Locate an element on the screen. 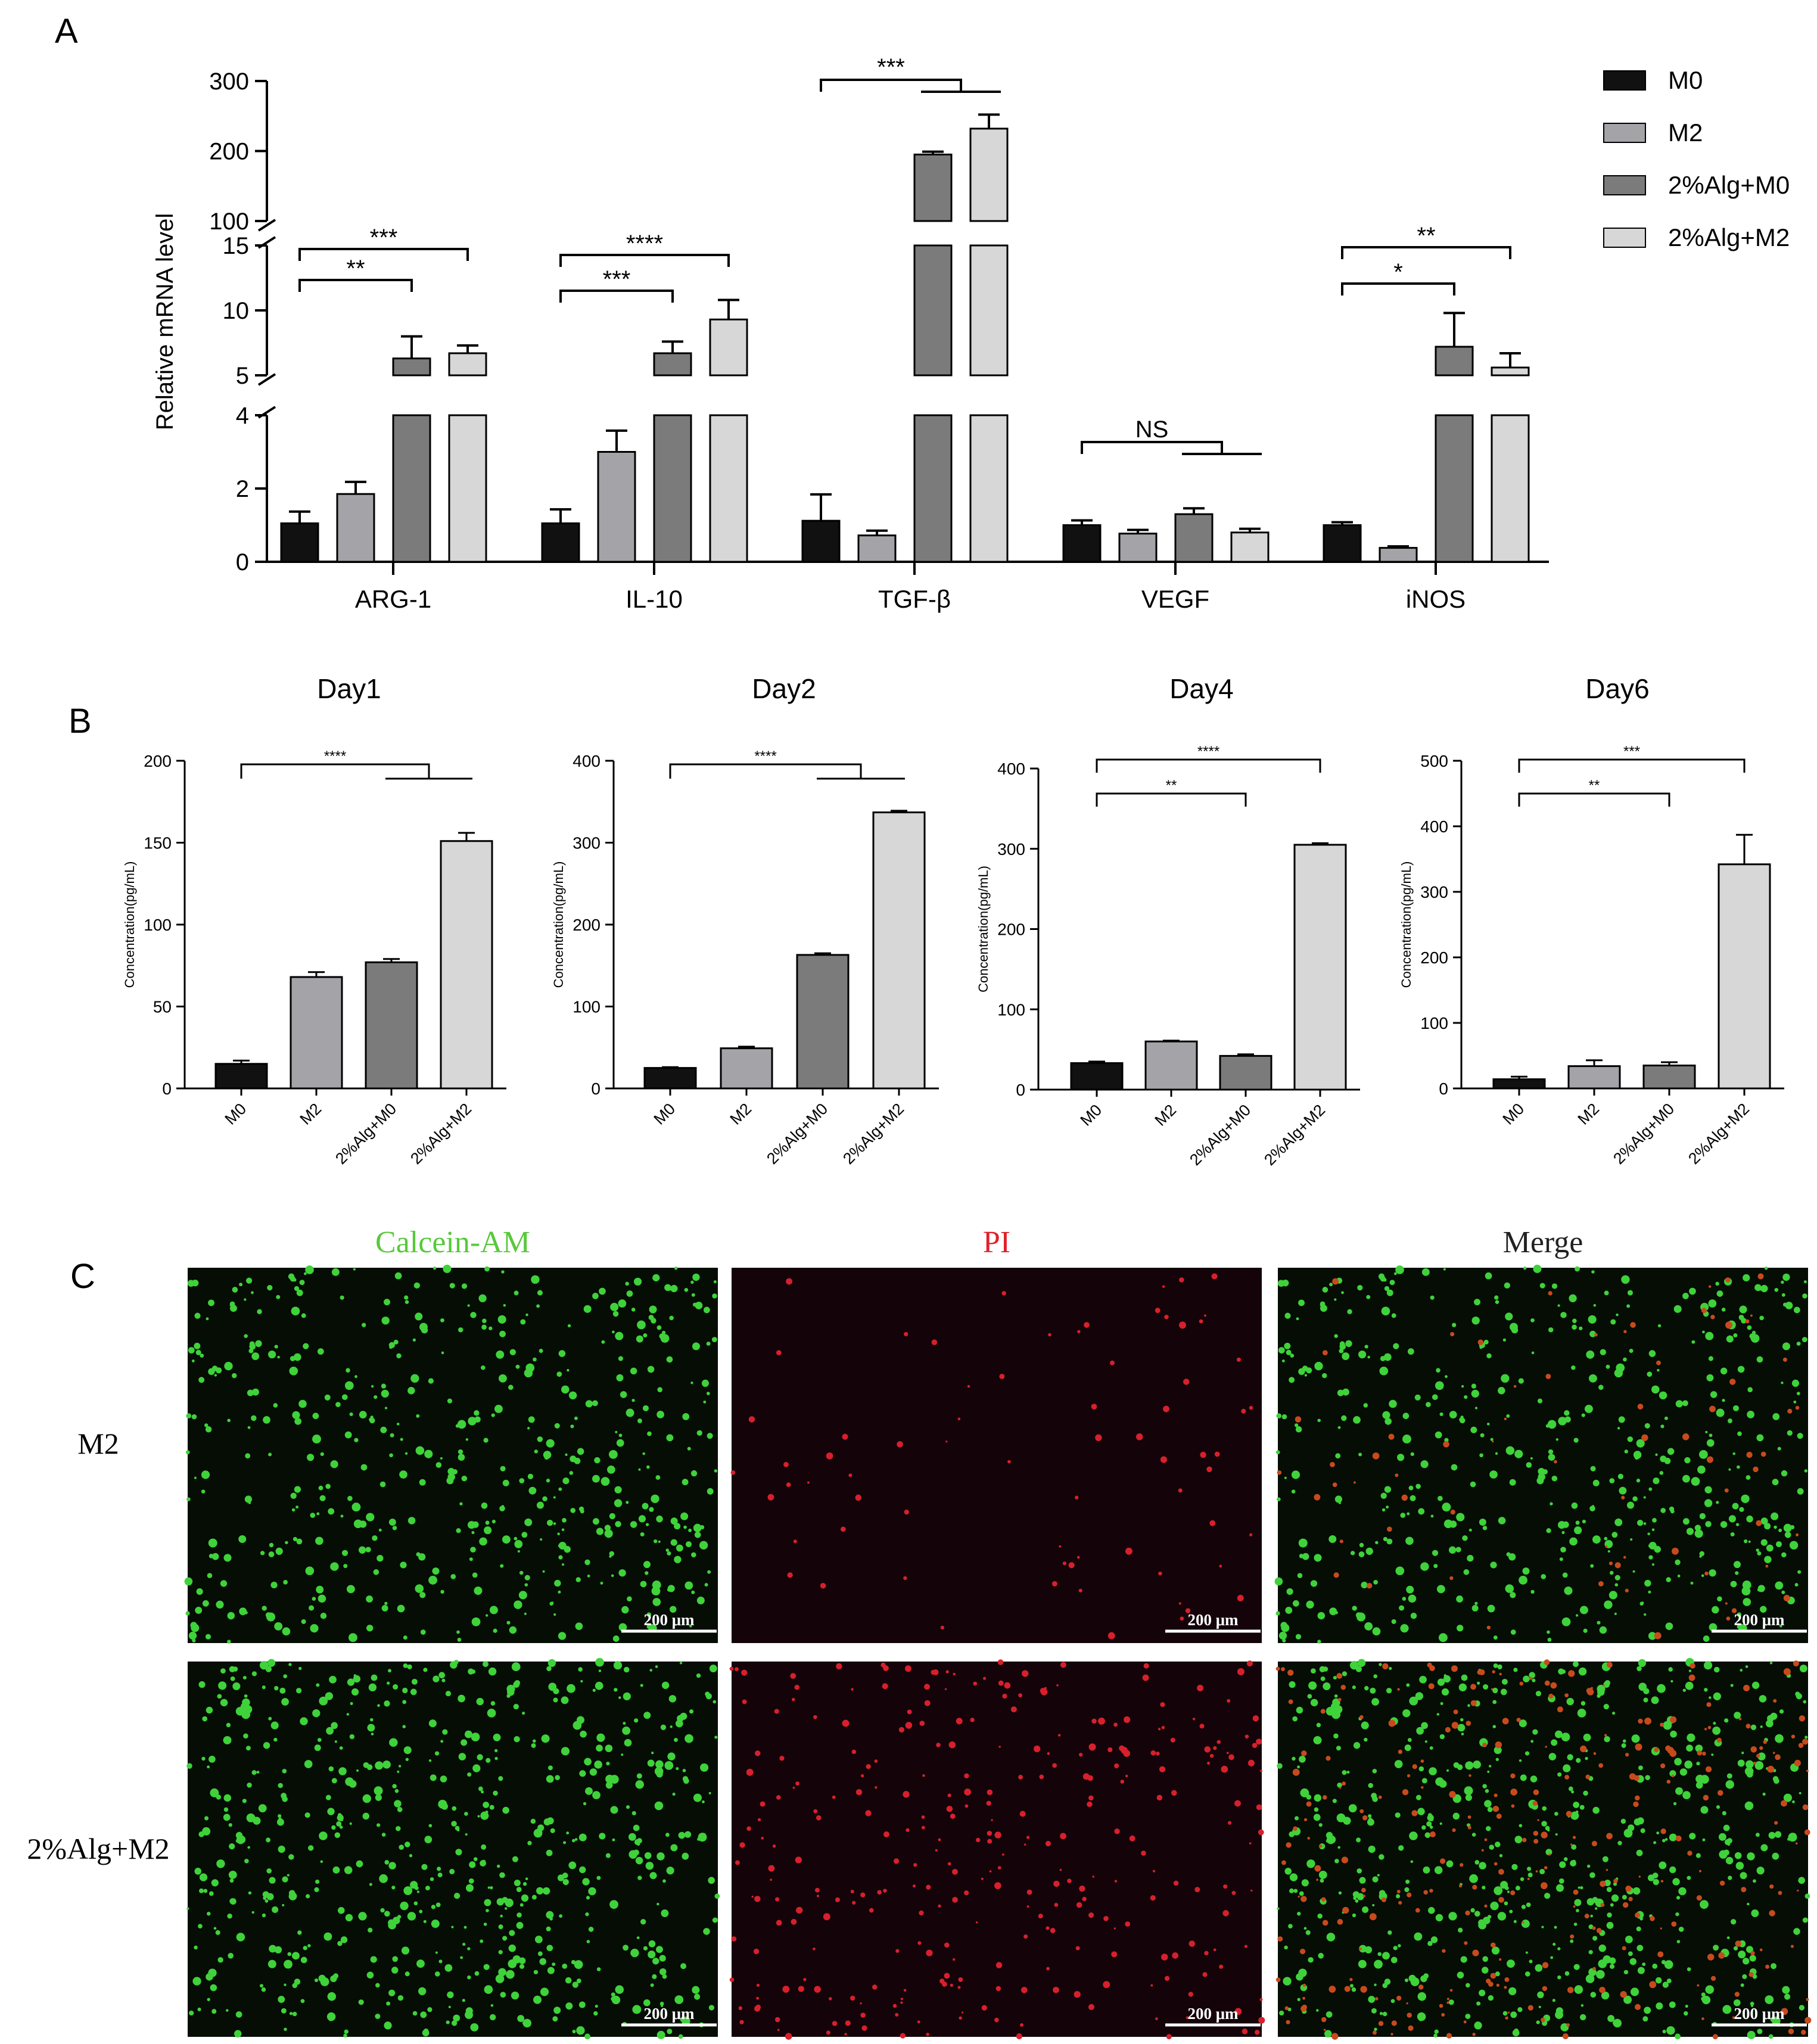 This screenshot has width=1817, height=2044. x-tick-label: ARG-1 is located at coordinates (393, 599).